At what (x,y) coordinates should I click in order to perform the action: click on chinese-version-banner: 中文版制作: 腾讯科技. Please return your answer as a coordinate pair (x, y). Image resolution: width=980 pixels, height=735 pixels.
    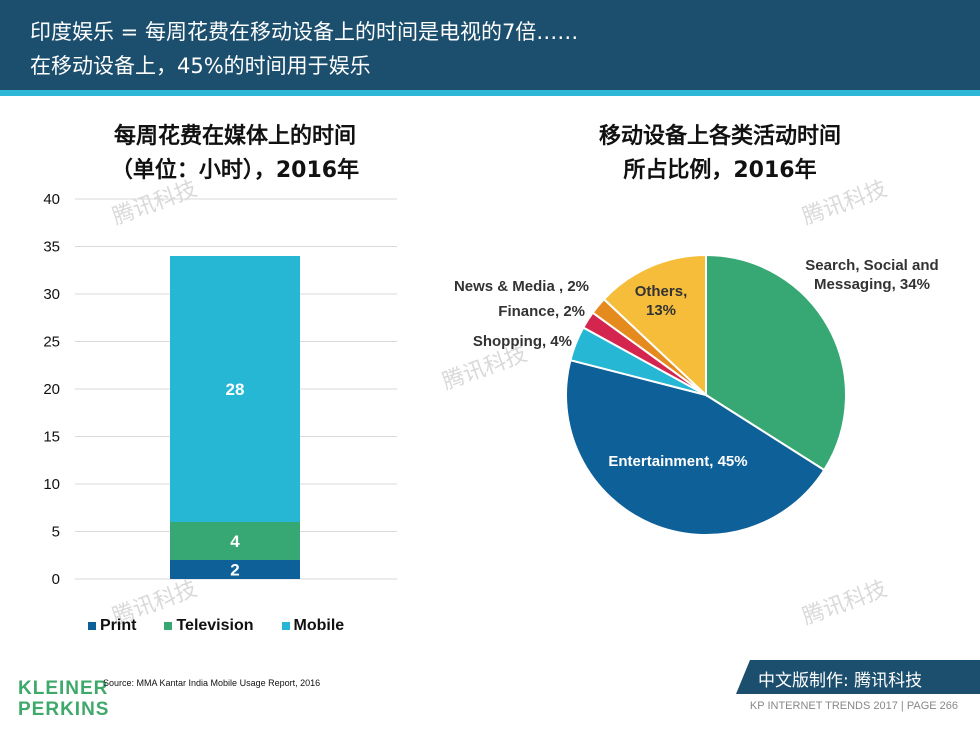
    Looking at the image, I should click on (858, 677).